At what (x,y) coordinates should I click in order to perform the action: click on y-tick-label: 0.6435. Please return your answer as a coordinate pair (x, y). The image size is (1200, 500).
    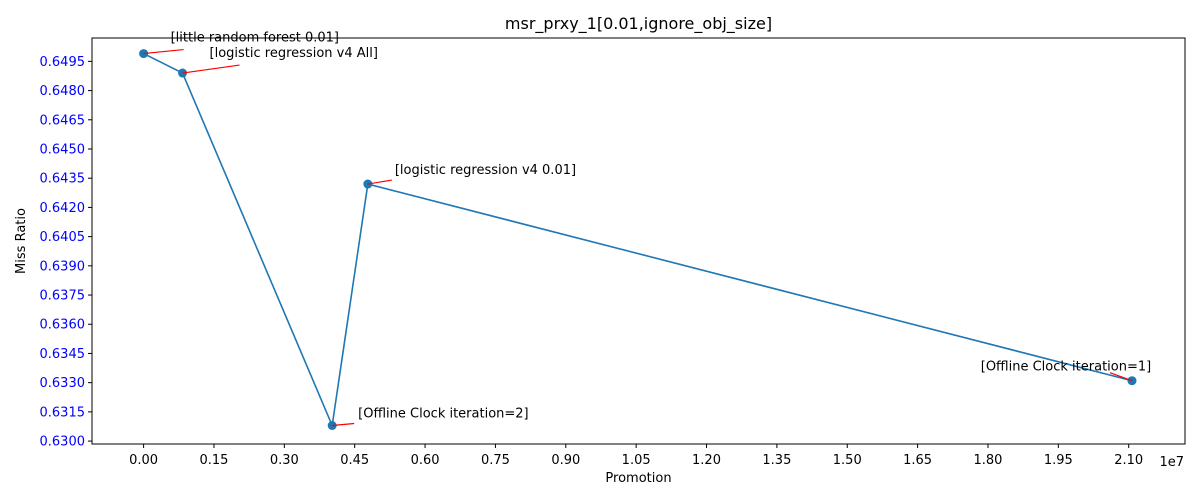
    Looking at the image, I should click on (63, 179).